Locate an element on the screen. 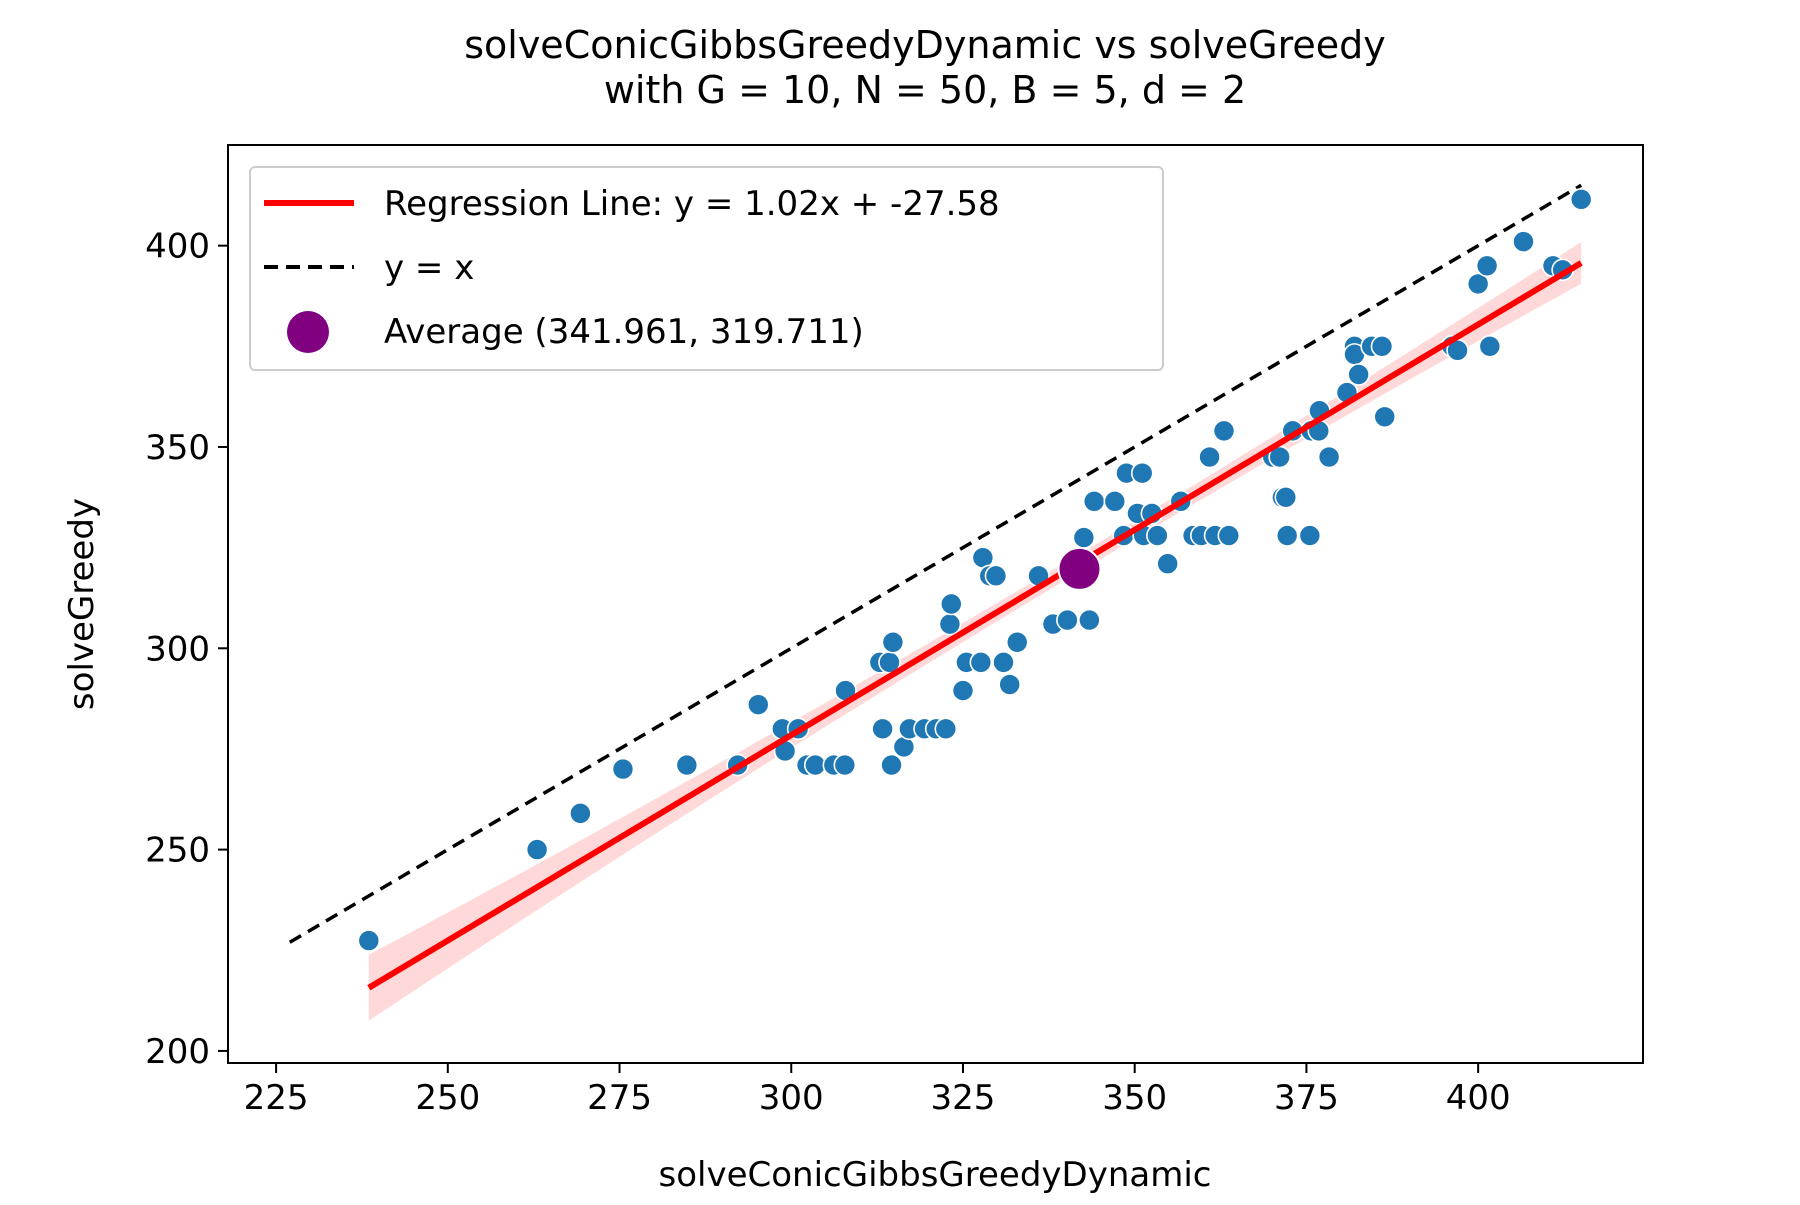  x-tick-label-400: 400 is located at coordinates (1478, 1098).